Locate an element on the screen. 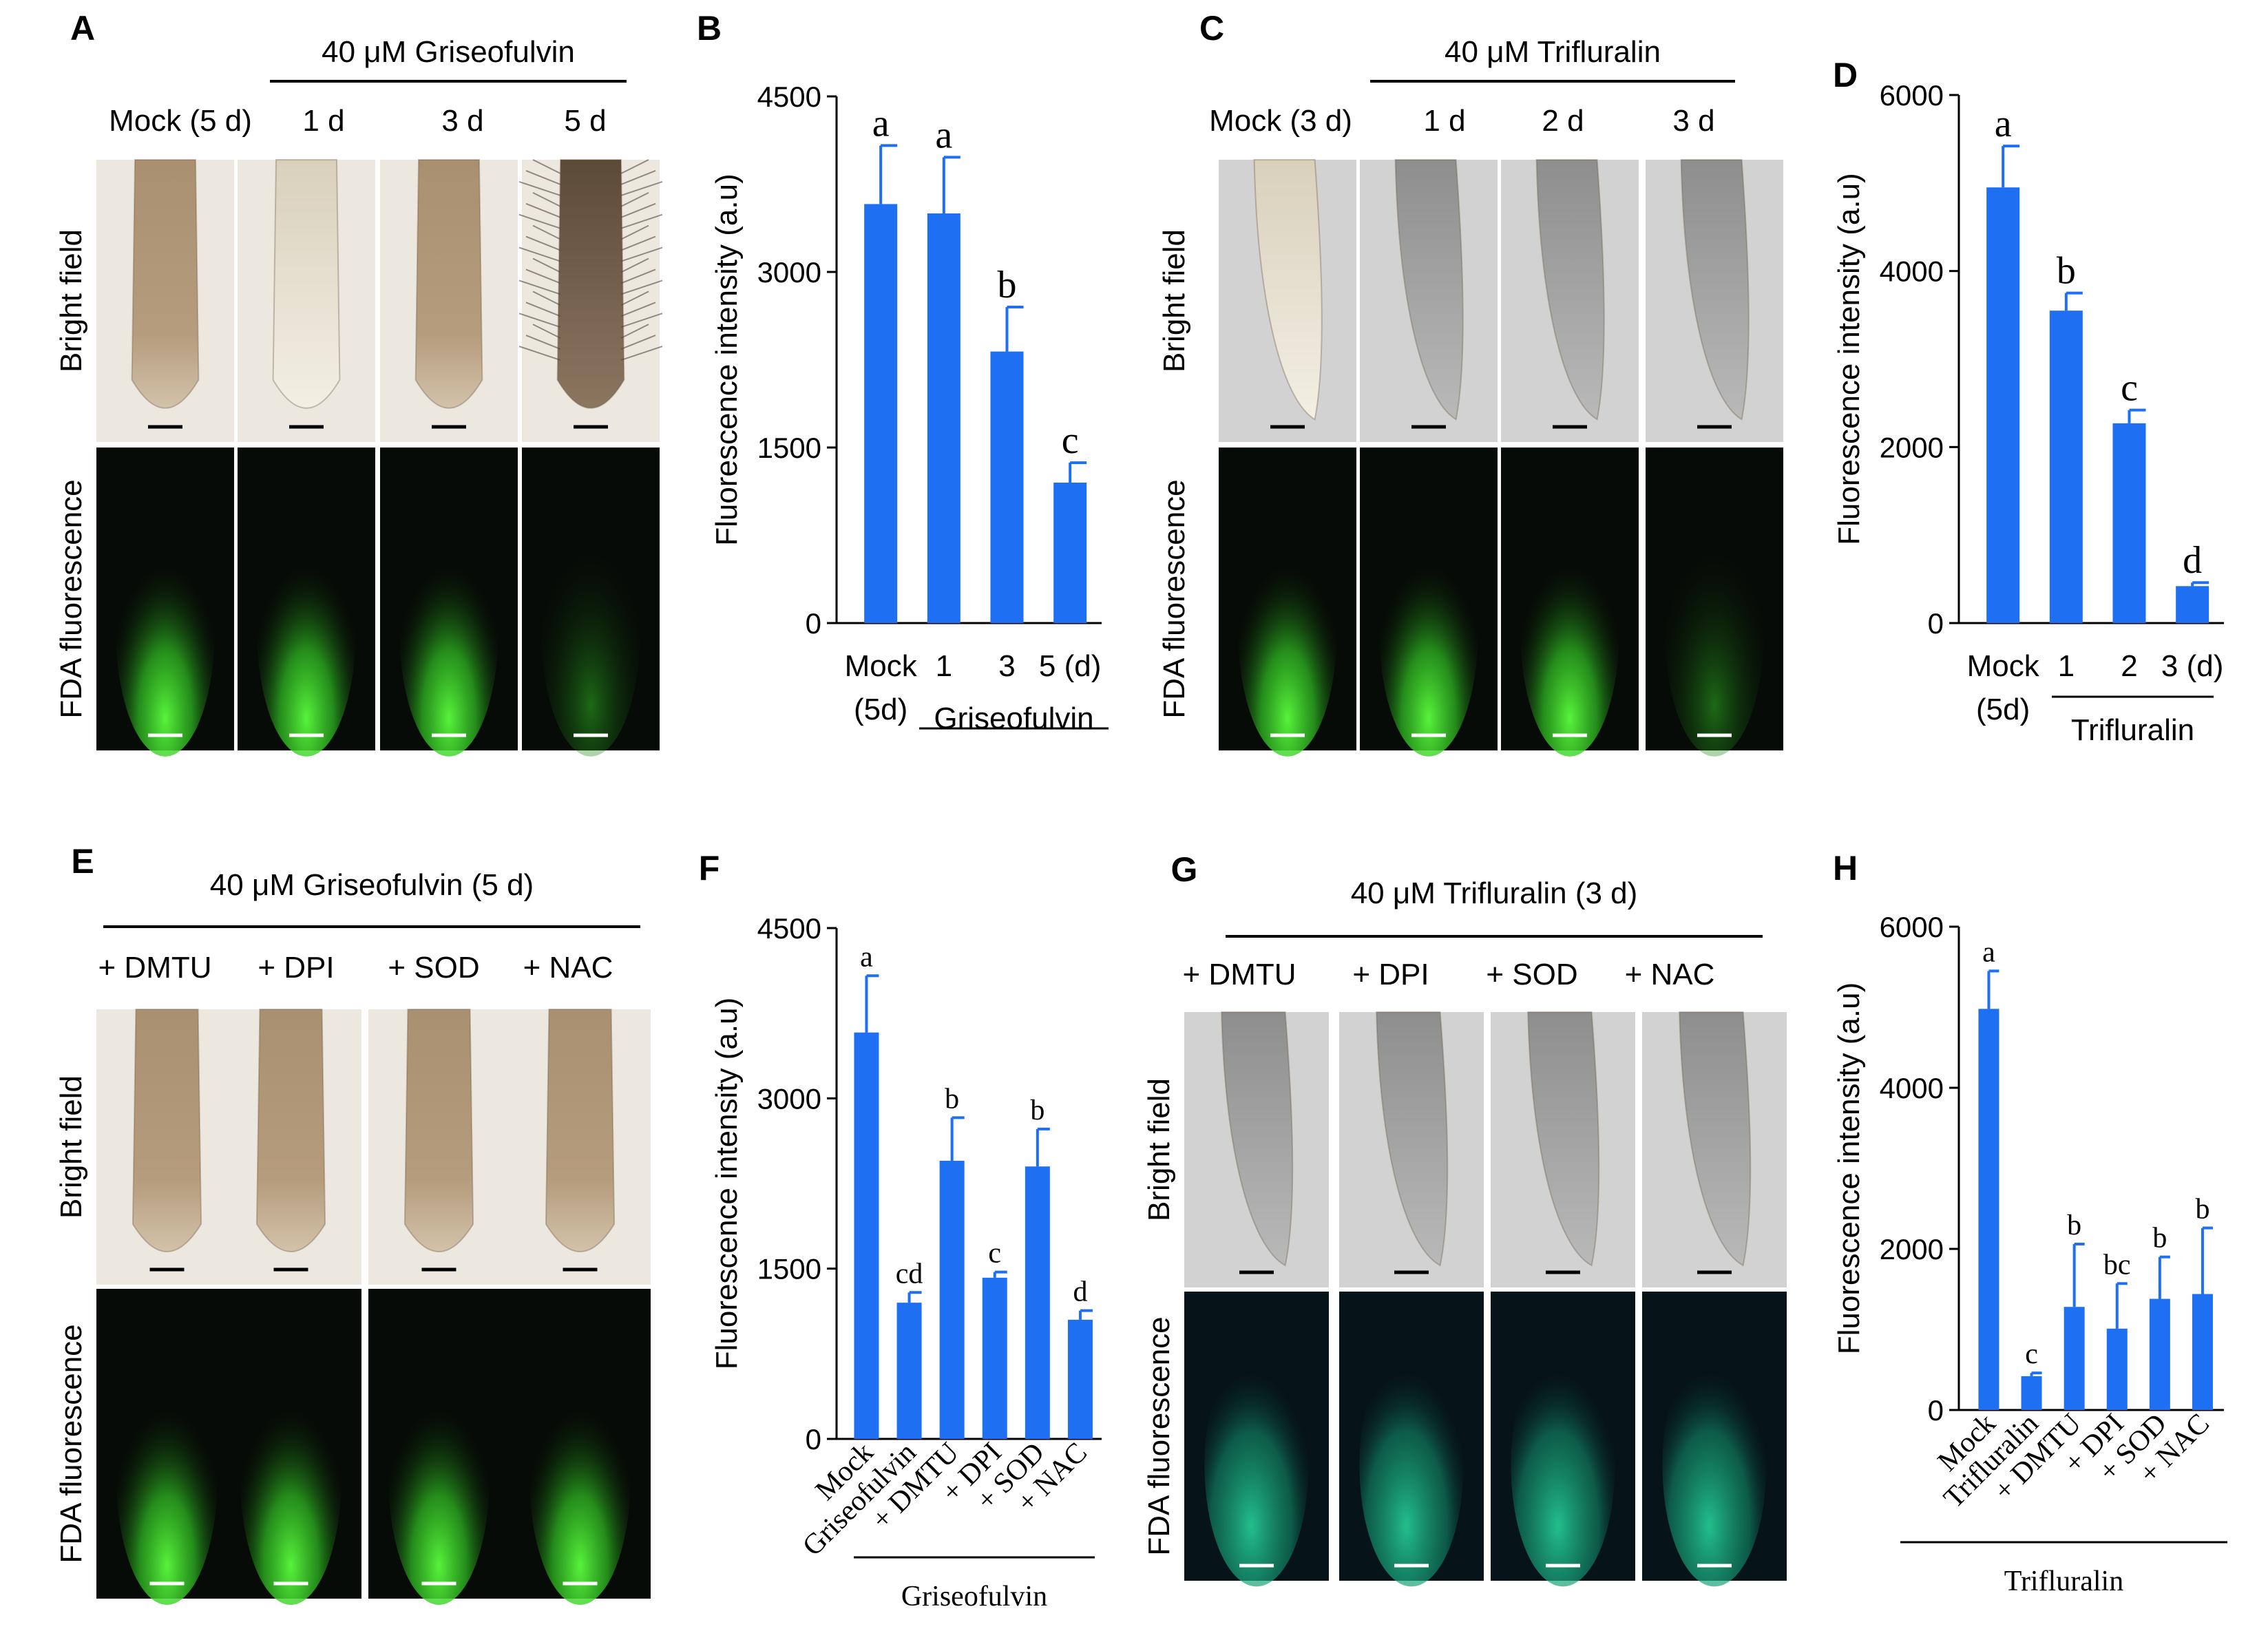  x-tick-label: 5 (d) is located at coordinates (1070, 666).